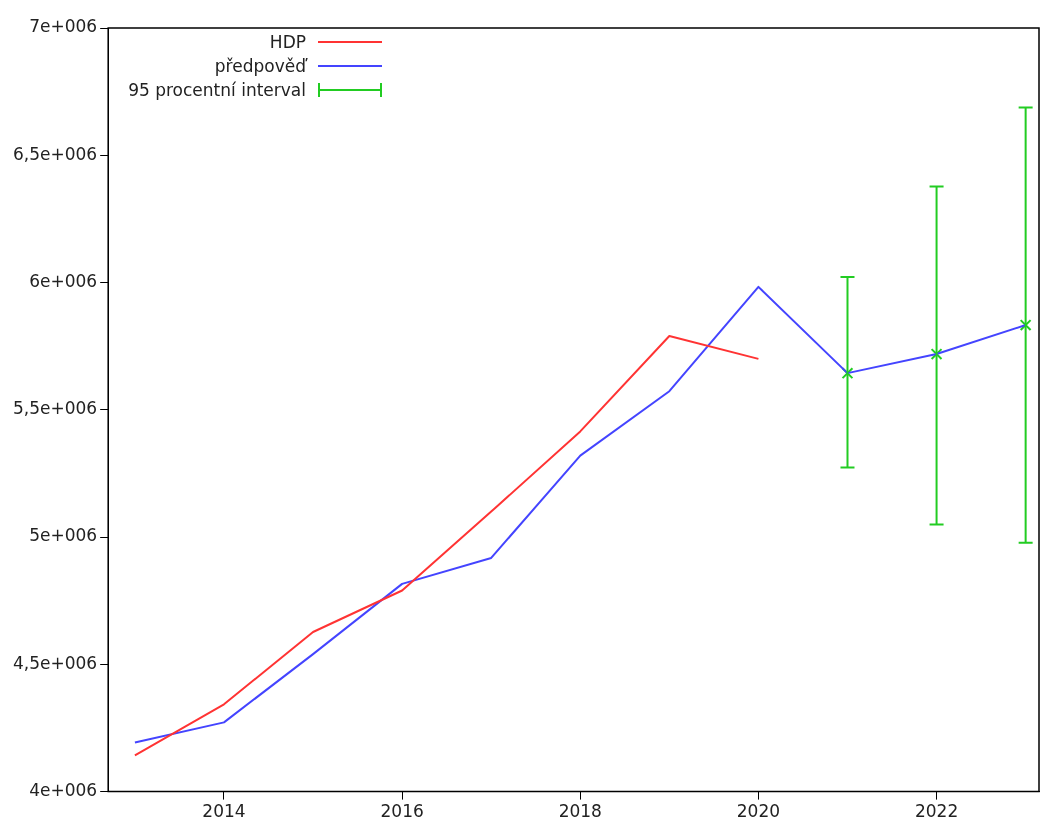  What do you see at coordinates (580, 811) in the screenshot?
I see `x-tick-label: 2018` at bounding box center [580, 811].